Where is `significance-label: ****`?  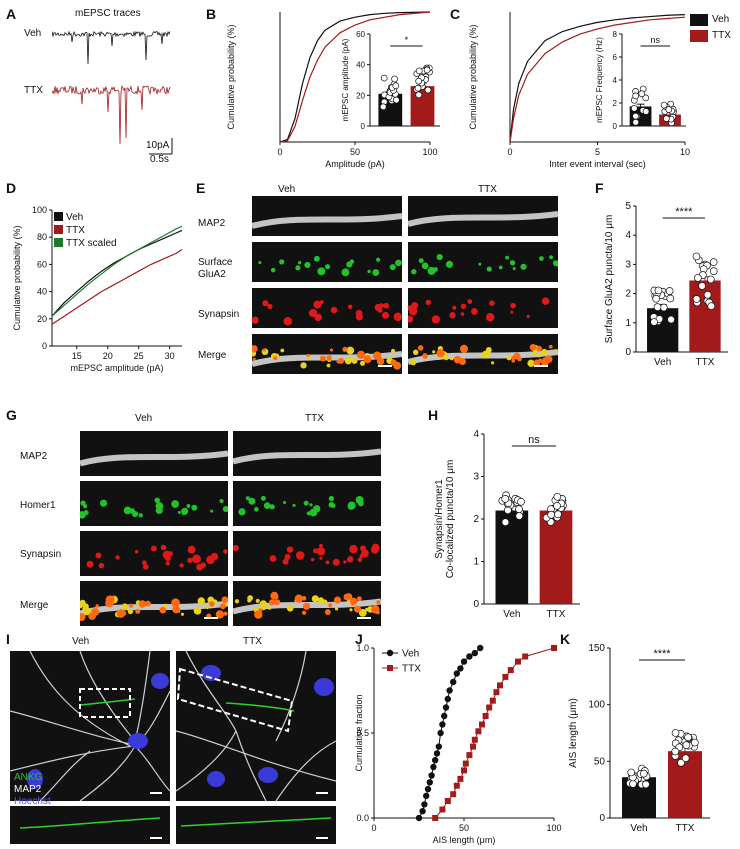 significance-label: **** is located at coordinates (684, 212).